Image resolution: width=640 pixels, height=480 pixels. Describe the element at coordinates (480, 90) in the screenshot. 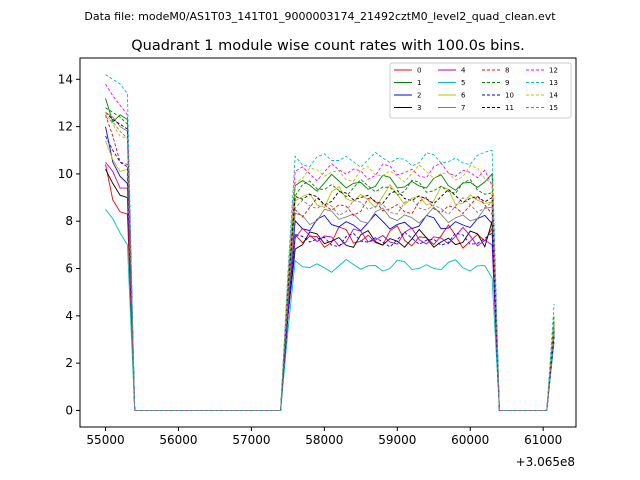

I see `legend-box` at that location.